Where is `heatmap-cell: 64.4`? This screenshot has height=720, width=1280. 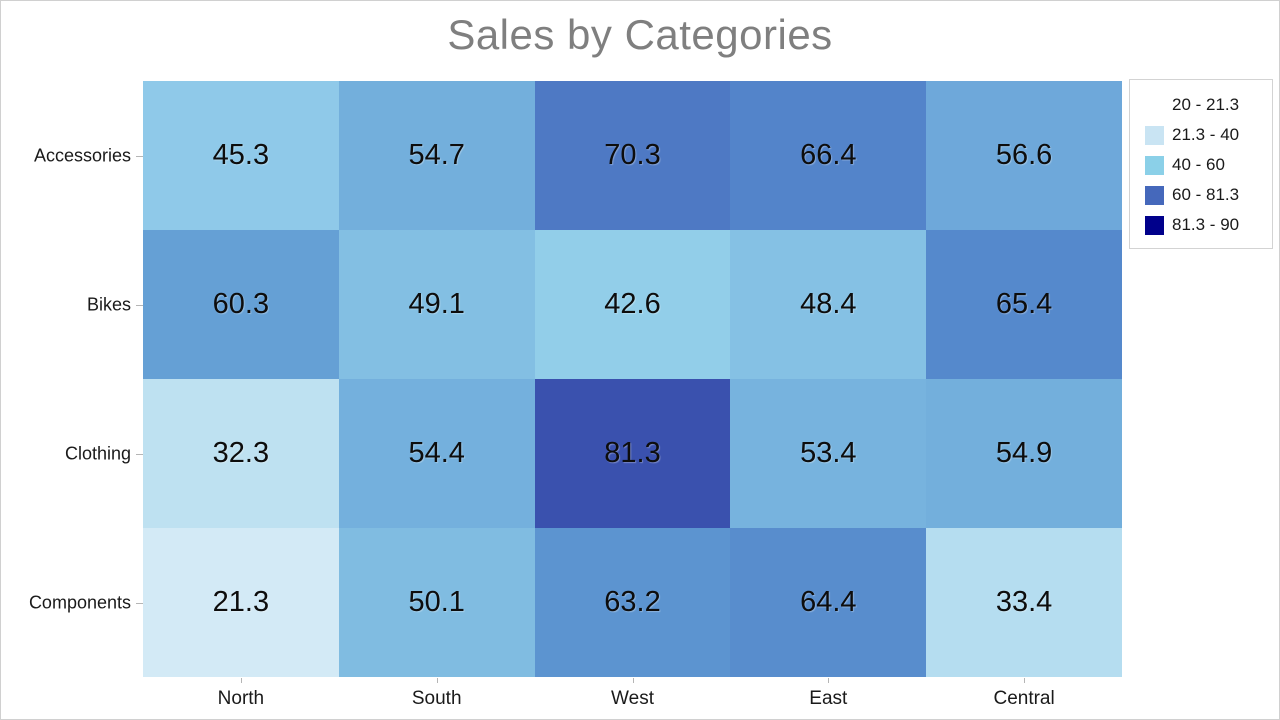 heatmap-cell: 64.4 is located at coordinates (828, 602).